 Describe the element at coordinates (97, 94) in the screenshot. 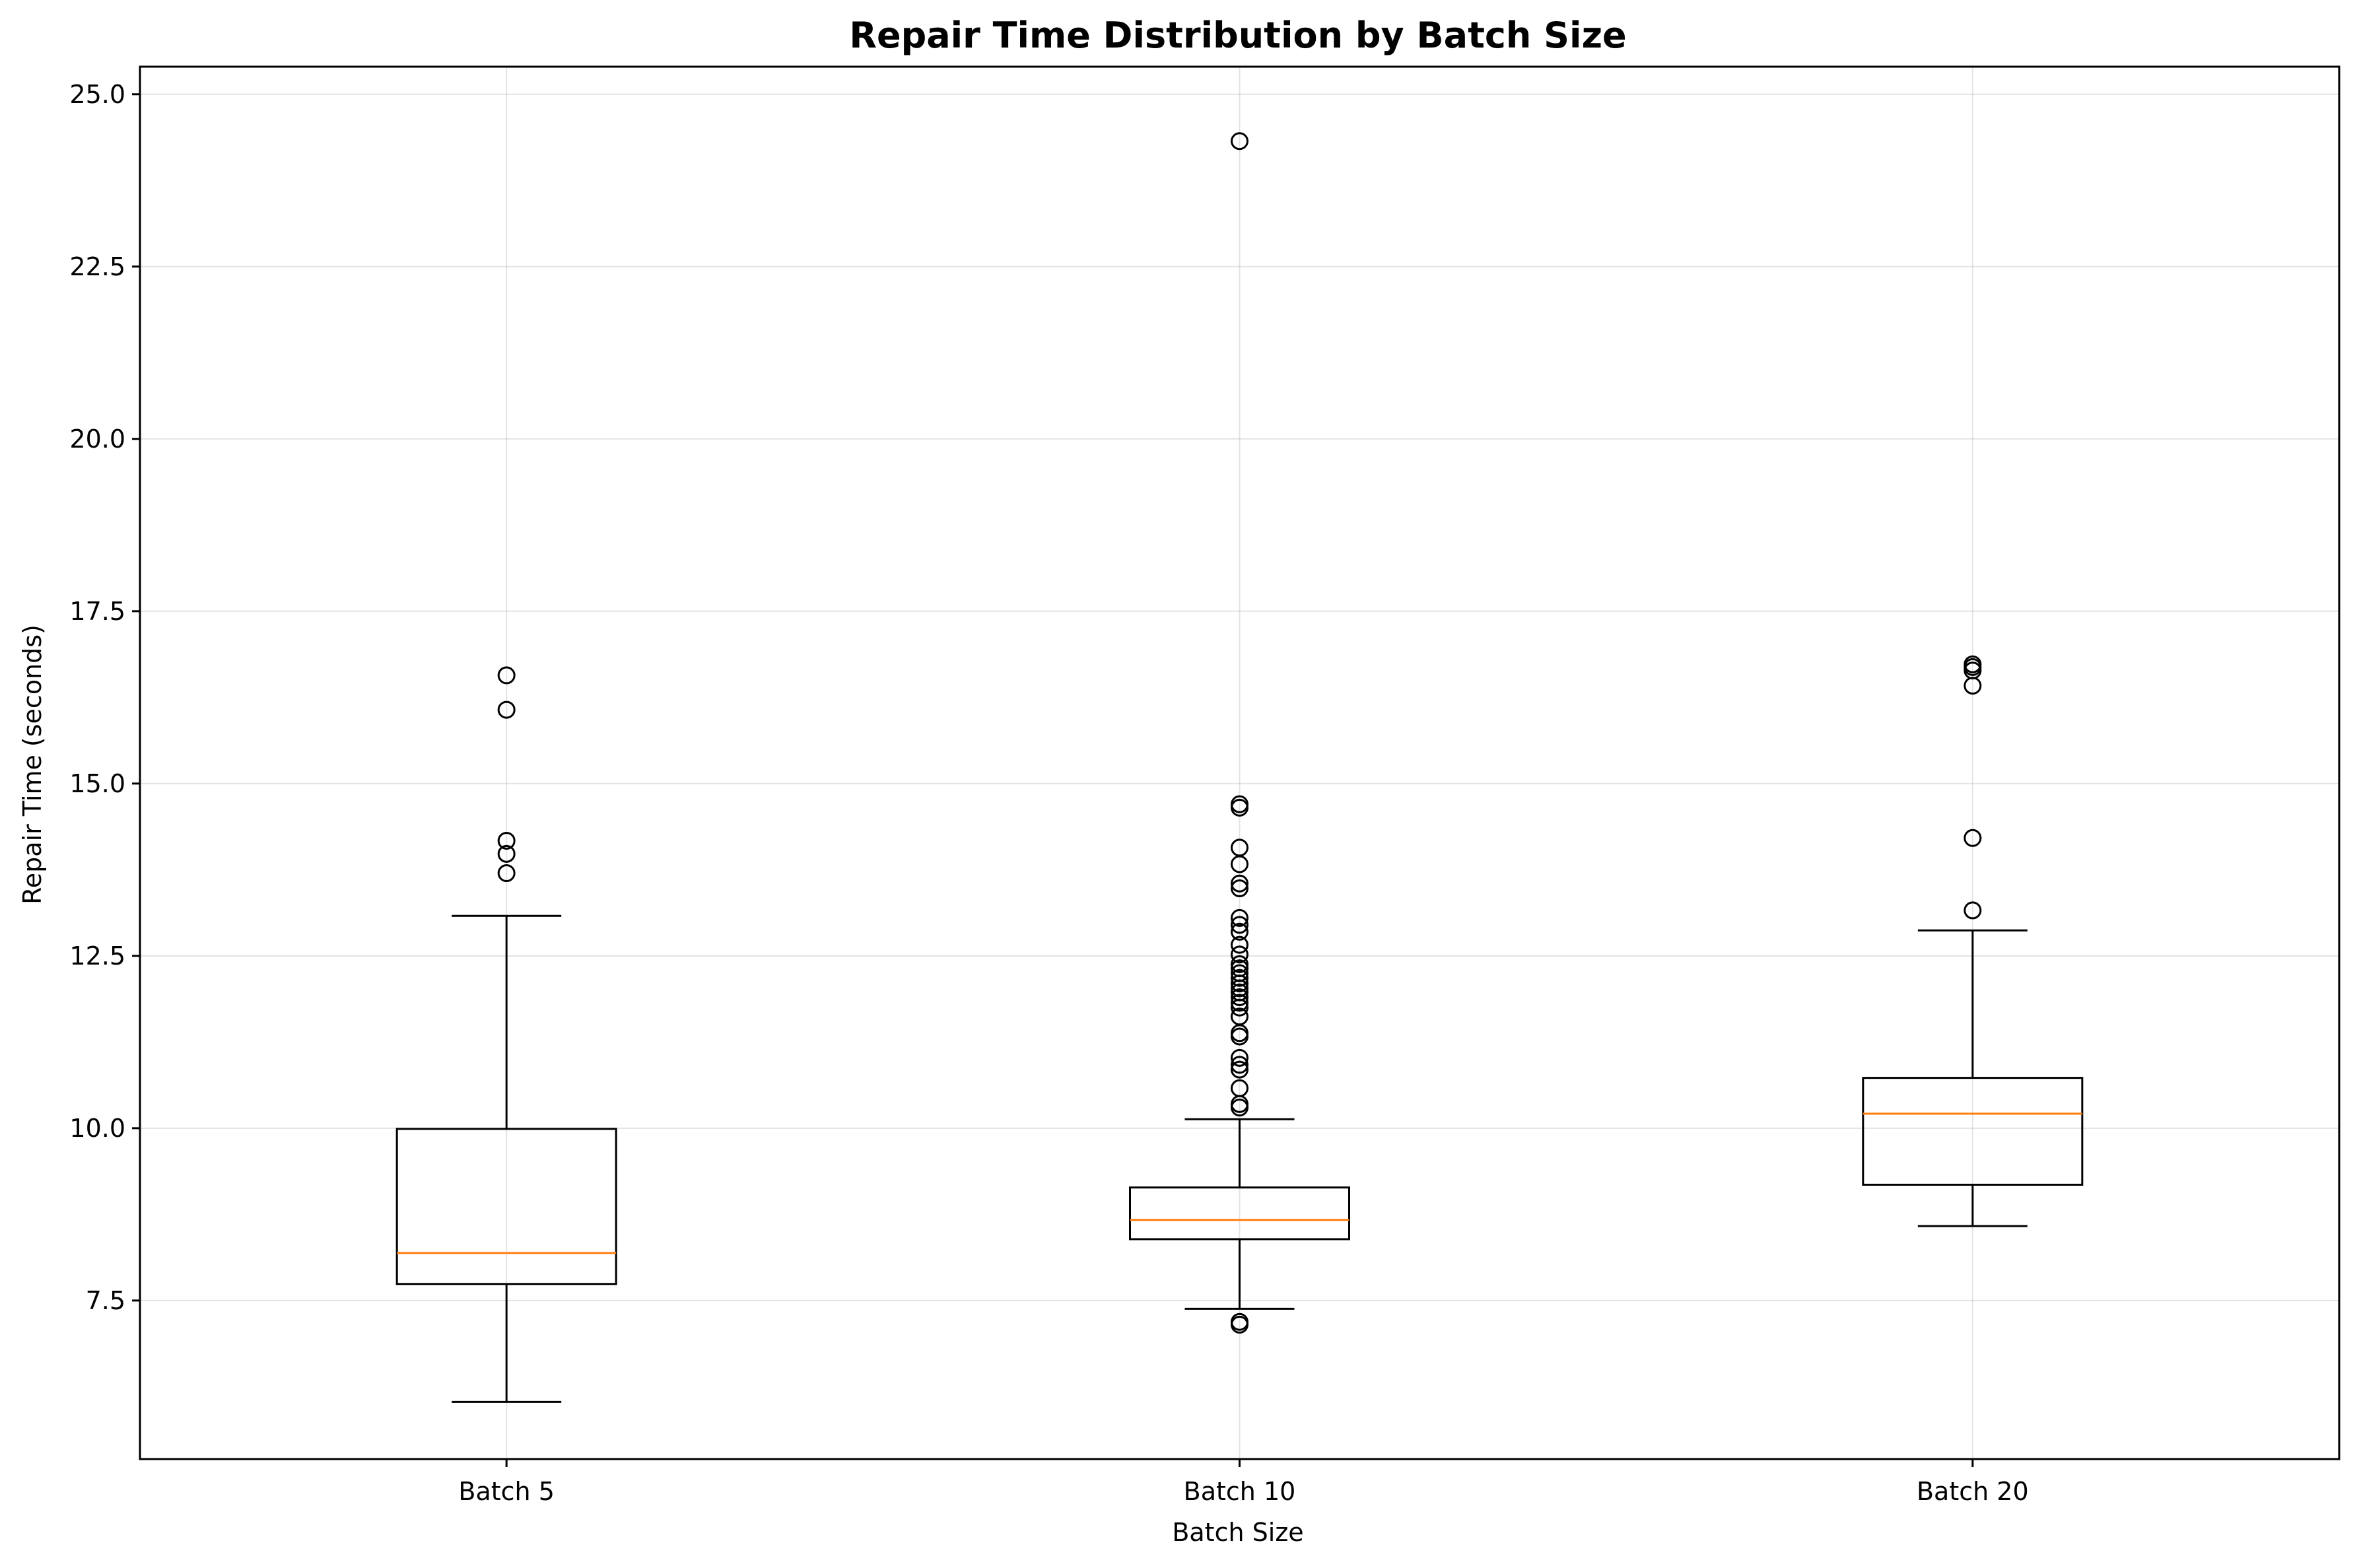

I see `y-tick-label: 25.0` at that location.